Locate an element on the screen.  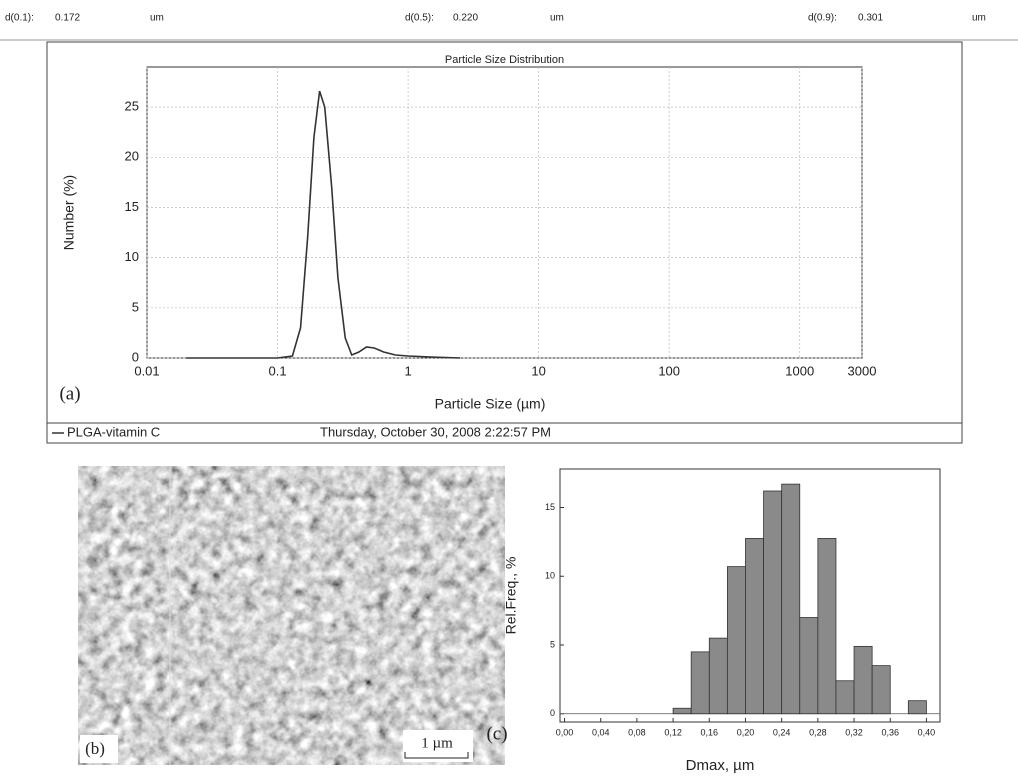
x-tick-label: 1000 is located at coordinates (799, 370).